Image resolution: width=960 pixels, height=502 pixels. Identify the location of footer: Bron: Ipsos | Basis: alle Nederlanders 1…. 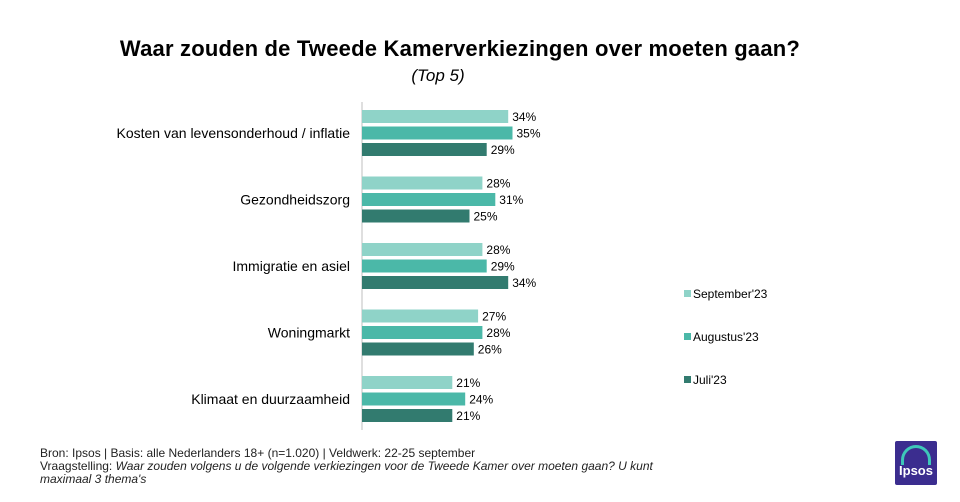
(346, 466).